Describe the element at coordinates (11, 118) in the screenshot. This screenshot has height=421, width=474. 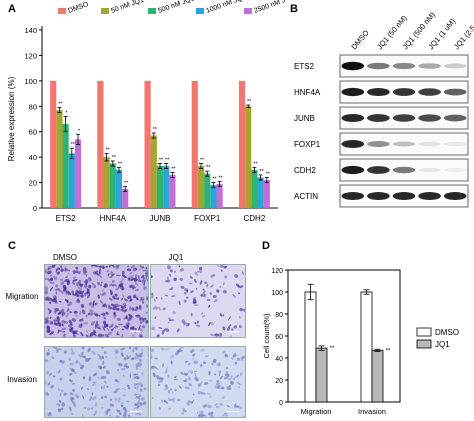
I see `y-axis-label: Relative expression (%)` at that location.